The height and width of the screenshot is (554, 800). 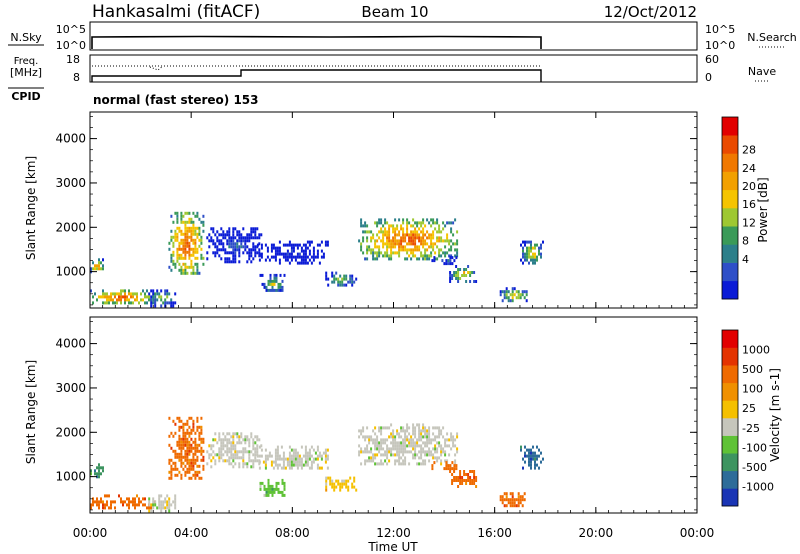 I want to click on colorbar-tick-label: 16, so click(x=749, y=204).